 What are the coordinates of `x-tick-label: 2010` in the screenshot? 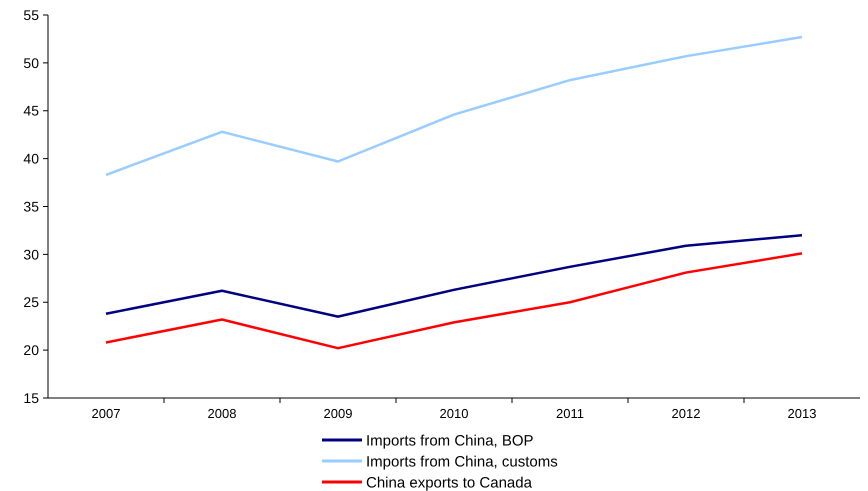 It's located at (454, 413).